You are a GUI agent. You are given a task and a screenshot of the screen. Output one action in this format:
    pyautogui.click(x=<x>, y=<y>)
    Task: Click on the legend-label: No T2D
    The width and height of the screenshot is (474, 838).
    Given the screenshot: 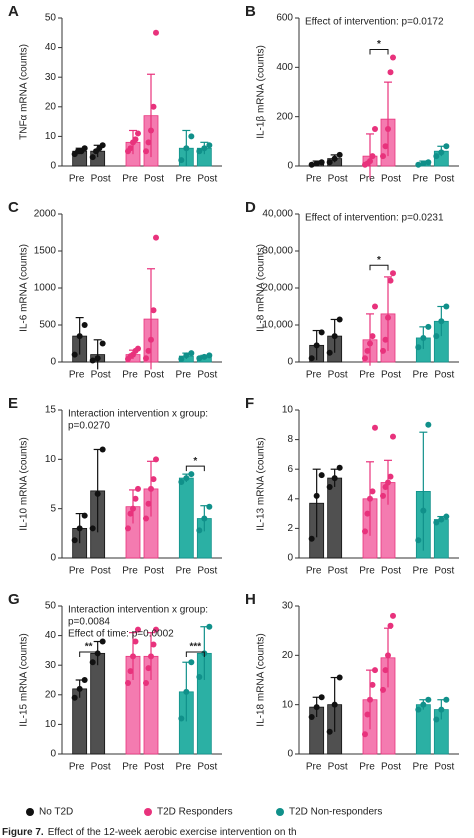 What is the action you would take?
    pyautogui.click(x=56, y=812)
    